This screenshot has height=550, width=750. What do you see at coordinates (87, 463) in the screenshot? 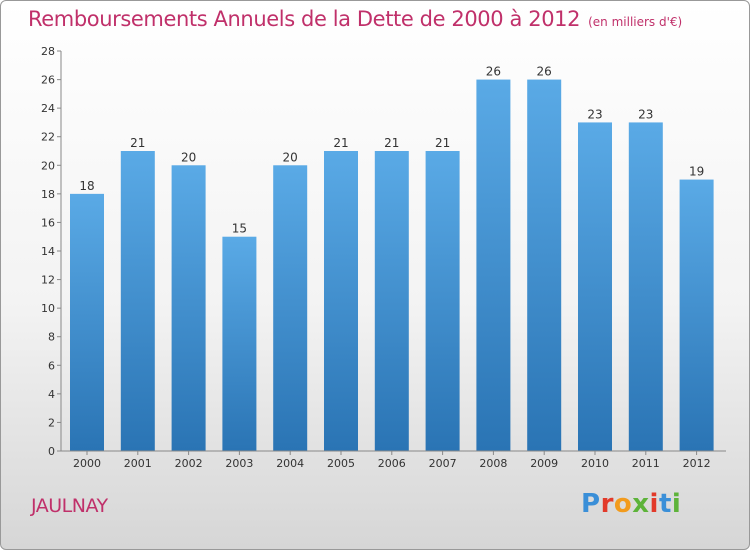
I see `x-tick-label: 2000` at bounding box center [87, 463].